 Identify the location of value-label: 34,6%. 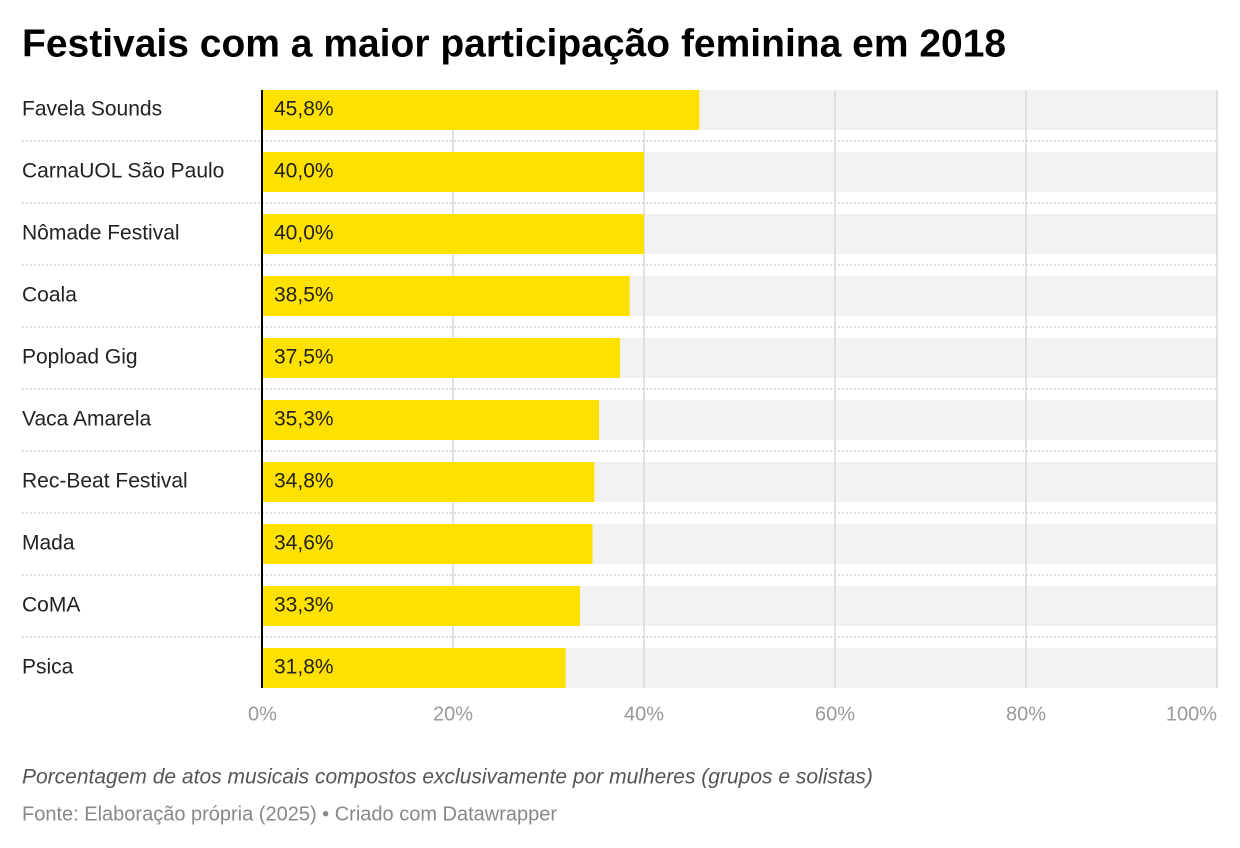
(304, 543).